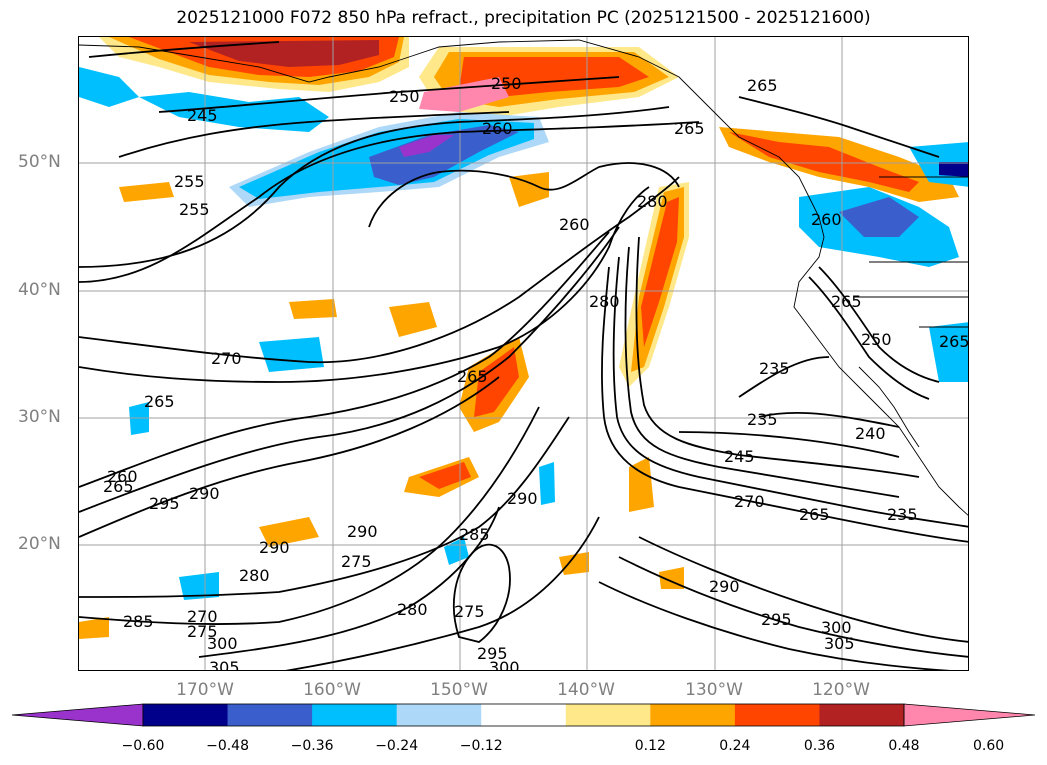 The height and width of the screenshot is (765, 1047). Describe the element at coordinates (889, 407) in the screenshot. I see `baja-coastline` at that location.